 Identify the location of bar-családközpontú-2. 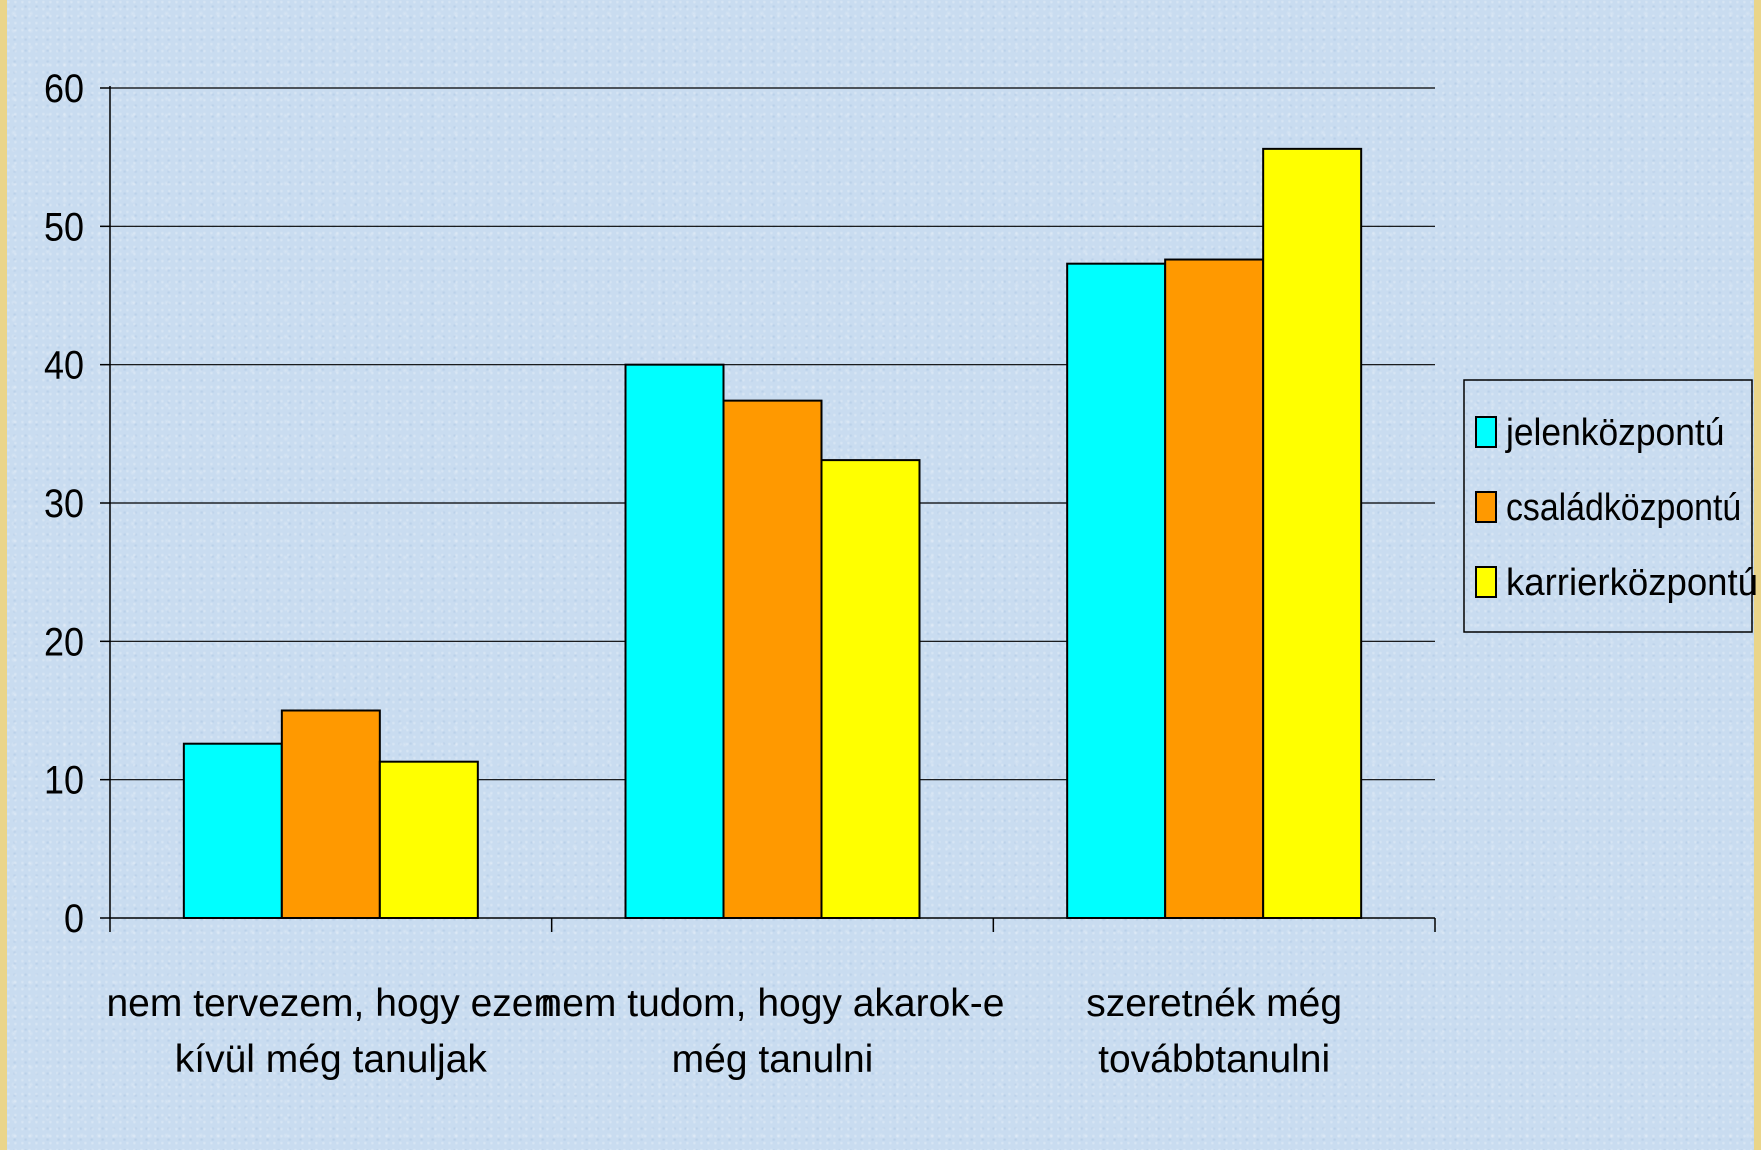
(1214, 588).